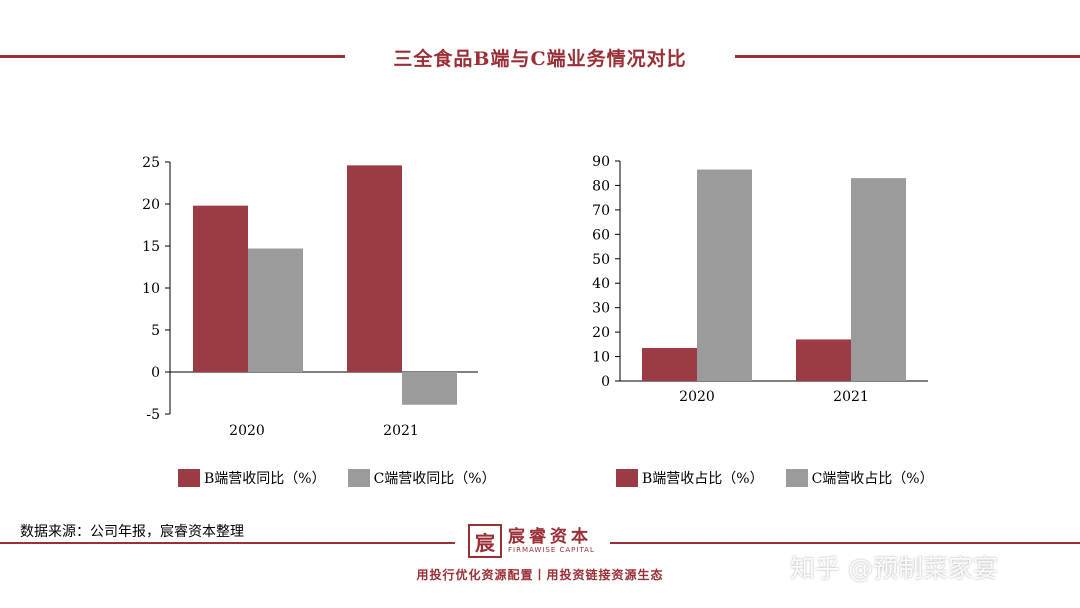 This screenshot has height=608, width=1080. Describe the element at coordinates (265, 479) in the screenshot. I see `legend-label-b-yoy: B端营收同比（%）` at that location.